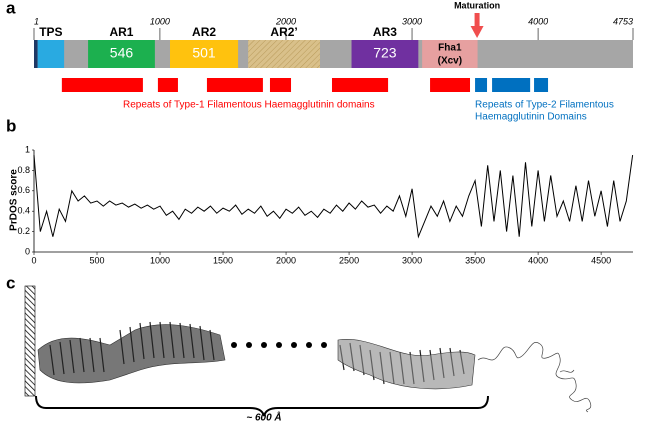  What do you see at coordinates (531, 117) in the screenshot?
I see `repeat-caption: Haemagglutinin Domains` at bounding box center [531, 117].